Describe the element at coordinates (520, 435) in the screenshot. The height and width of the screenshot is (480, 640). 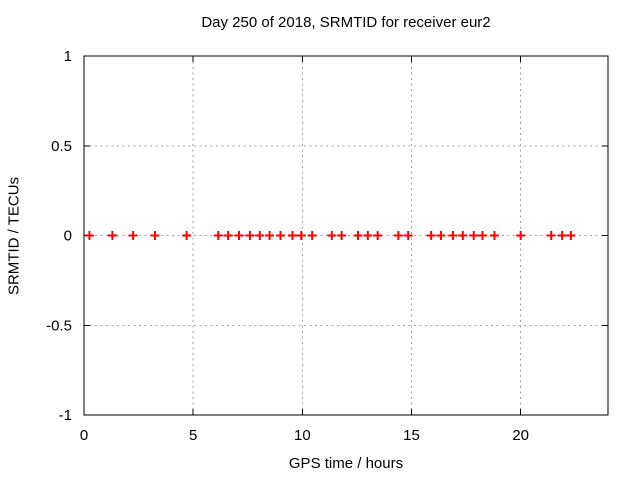
I see `x-tick-label: 20` at that location.